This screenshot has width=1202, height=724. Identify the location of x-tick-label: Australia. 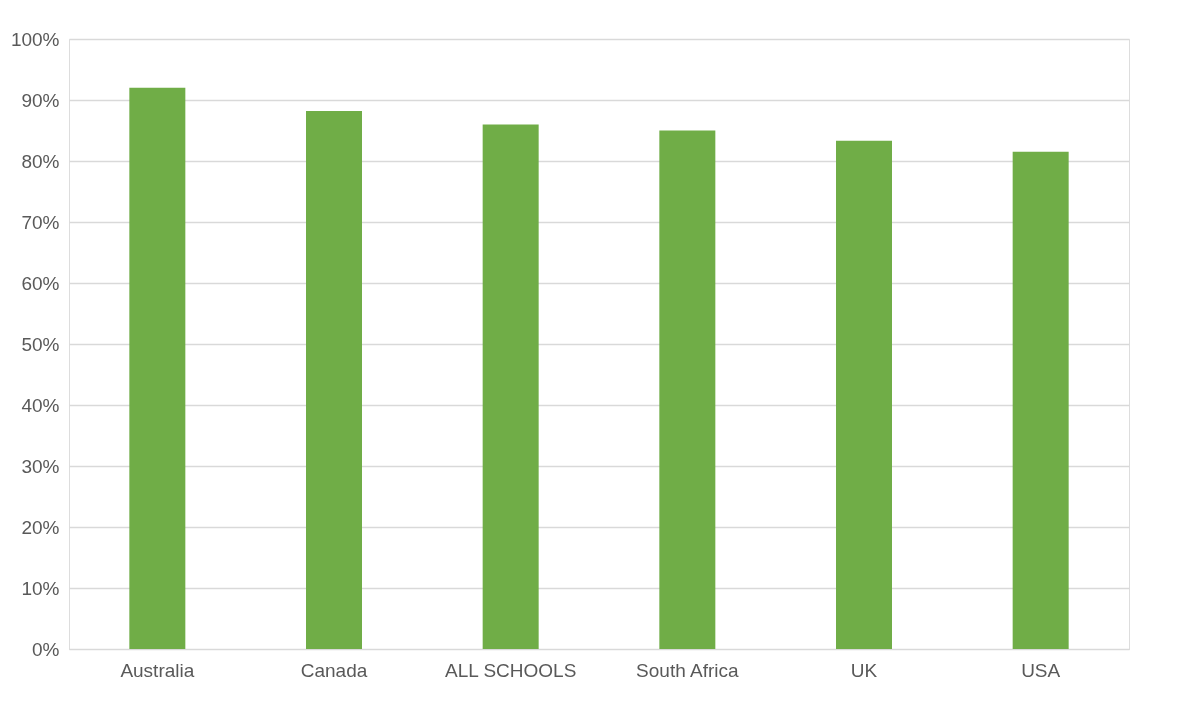
(157, 670).